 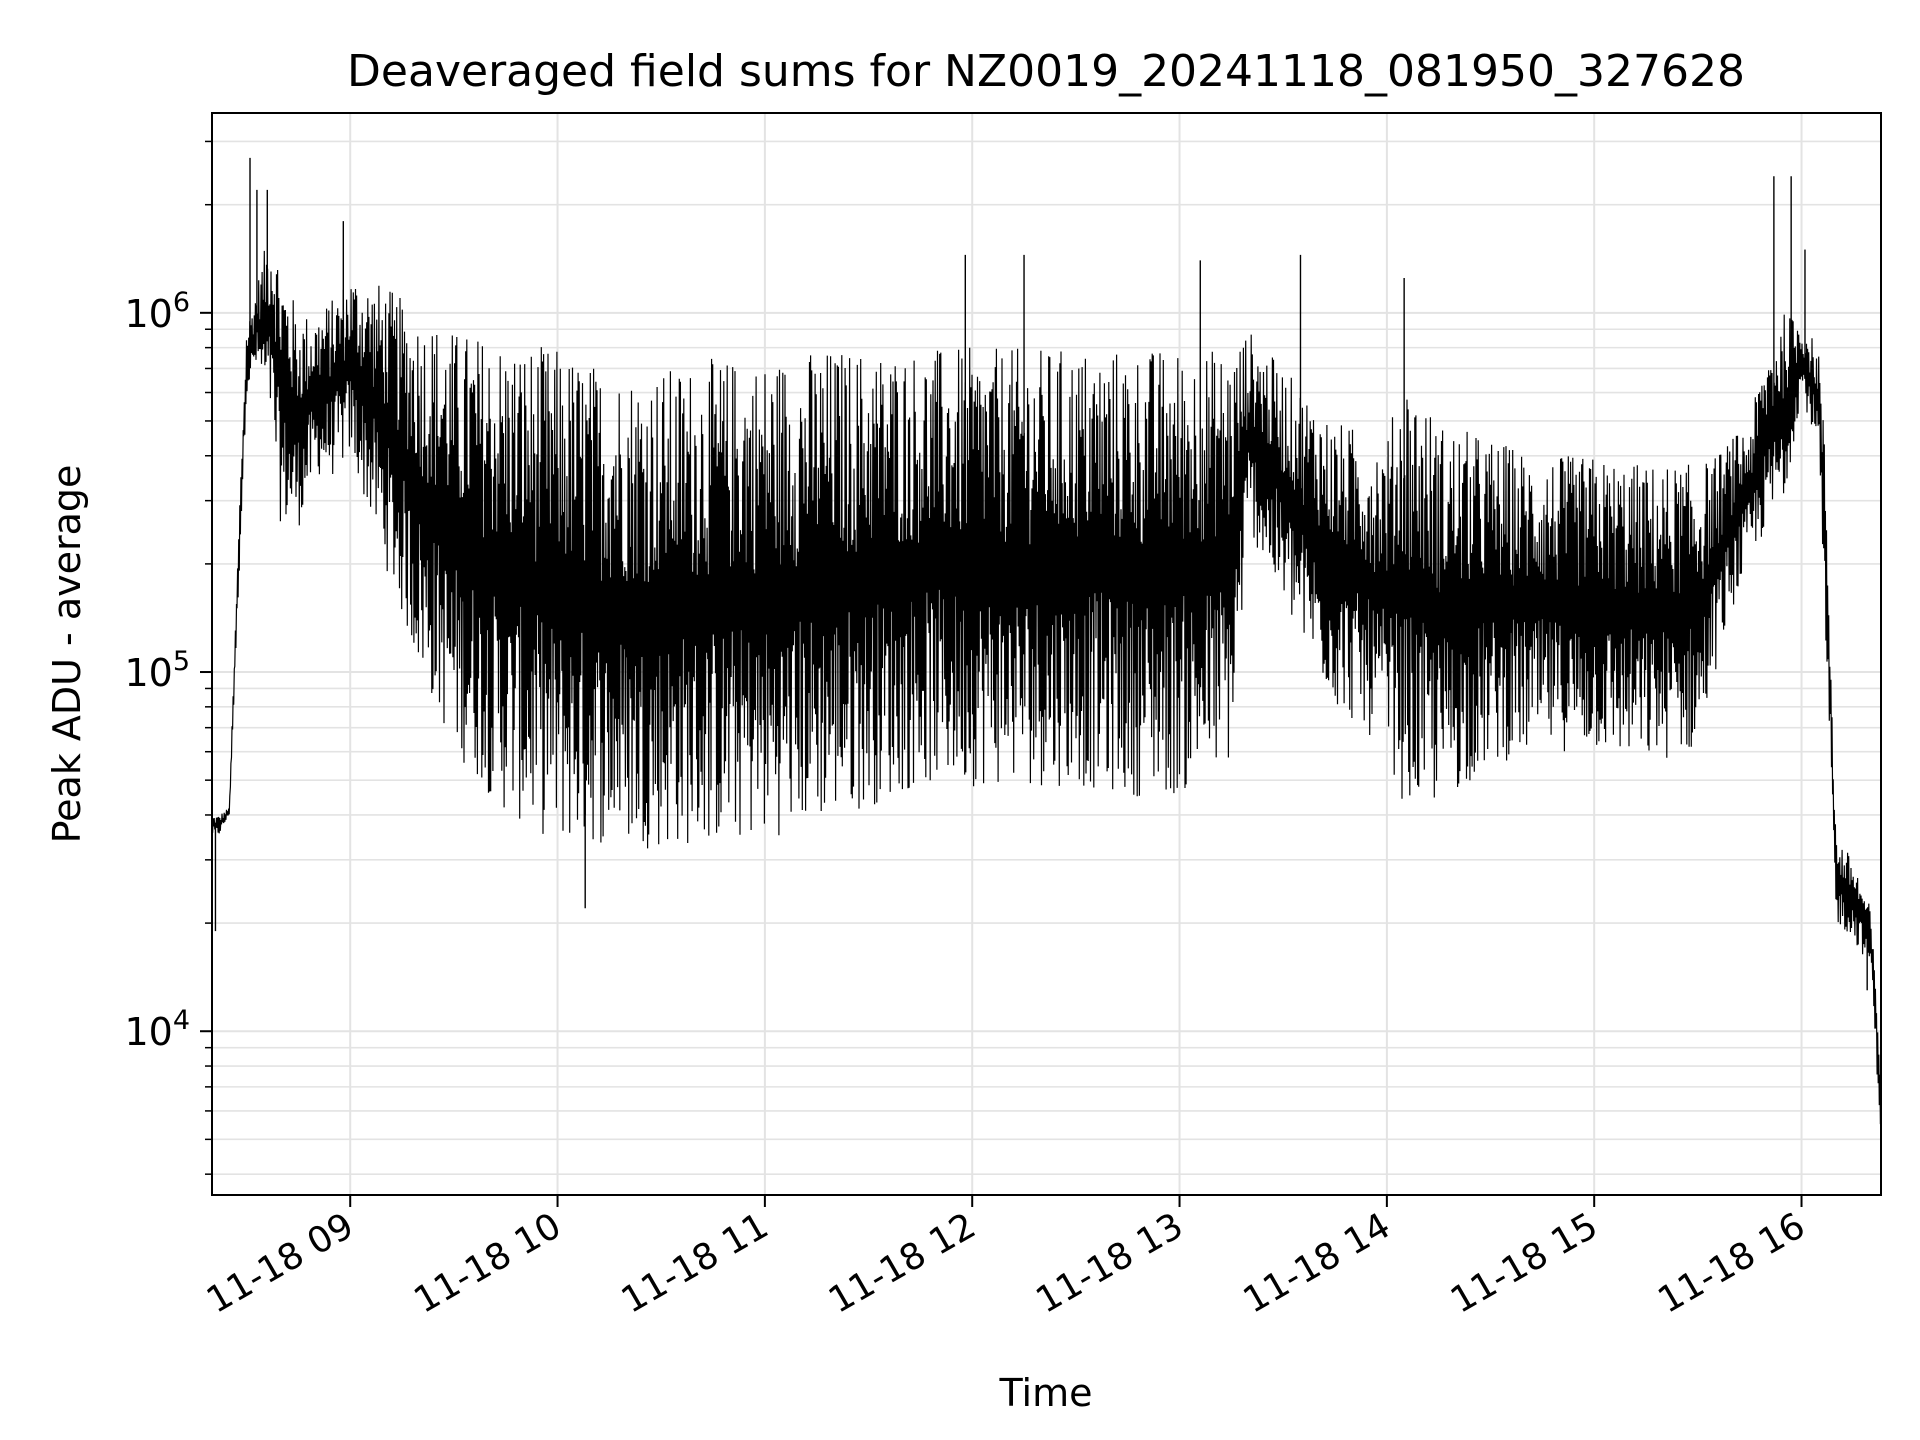 I want to click on y-tick-label: 106, so click(x=157, y=311).